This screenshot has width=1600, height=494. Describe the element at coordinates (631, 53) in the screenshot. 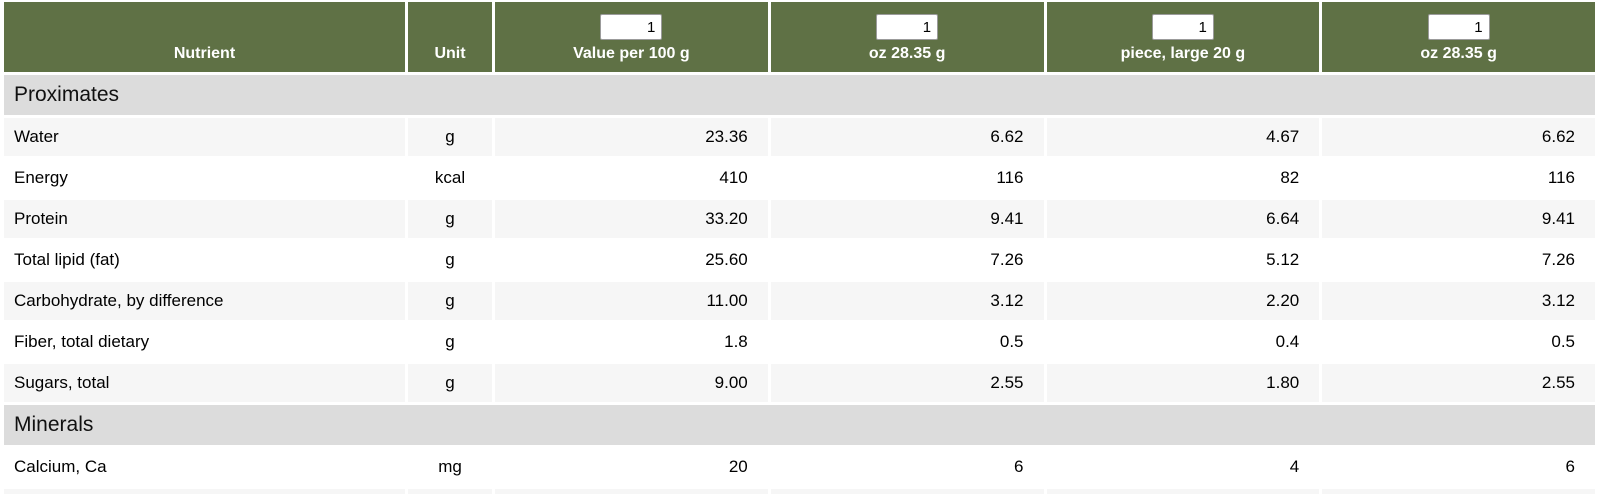

I see `value-column-label: Value per 100 g` at that location.